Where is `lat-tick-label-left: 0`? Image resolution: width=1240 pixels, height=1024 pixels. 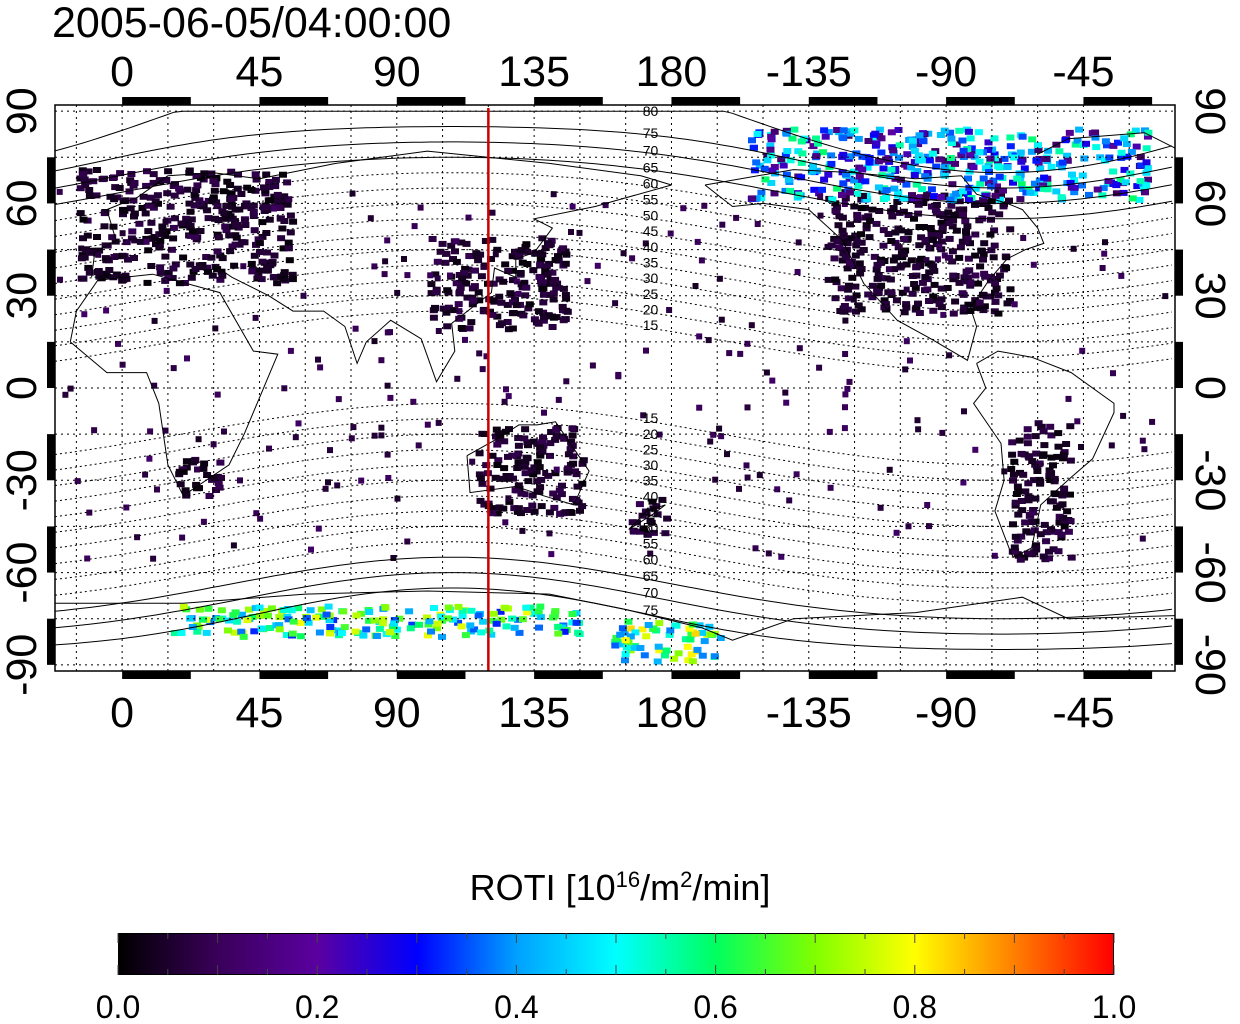
lat-tick-label-left: 0 is located at coordinates (23, 388).